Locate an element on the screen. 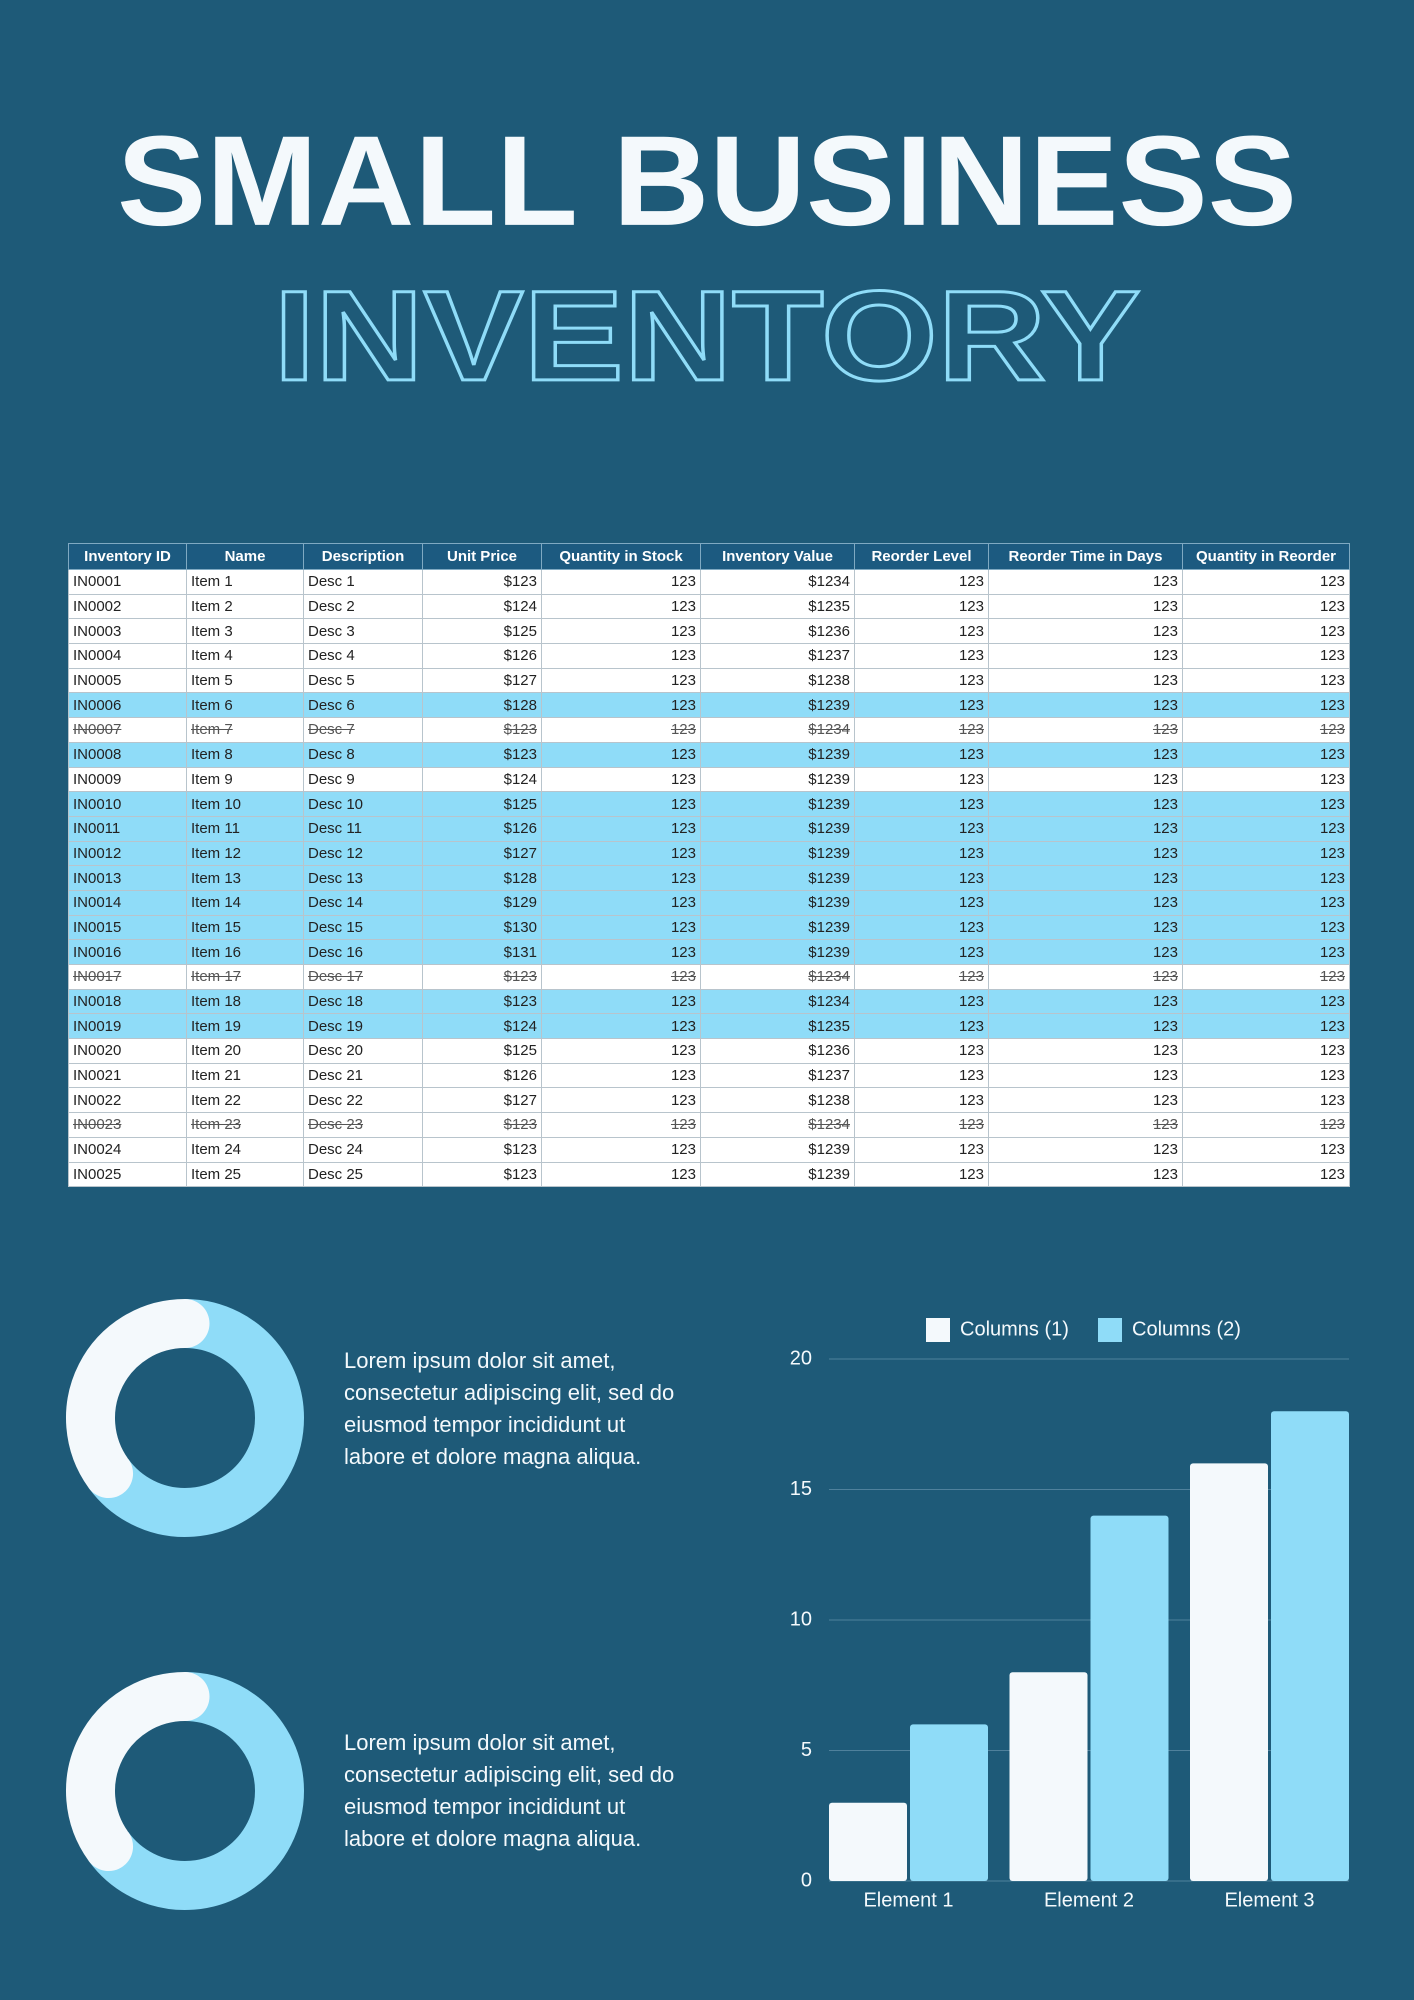 The image size is (1414, 2000). table-cell: $128 is located at coordinates (482, 878).